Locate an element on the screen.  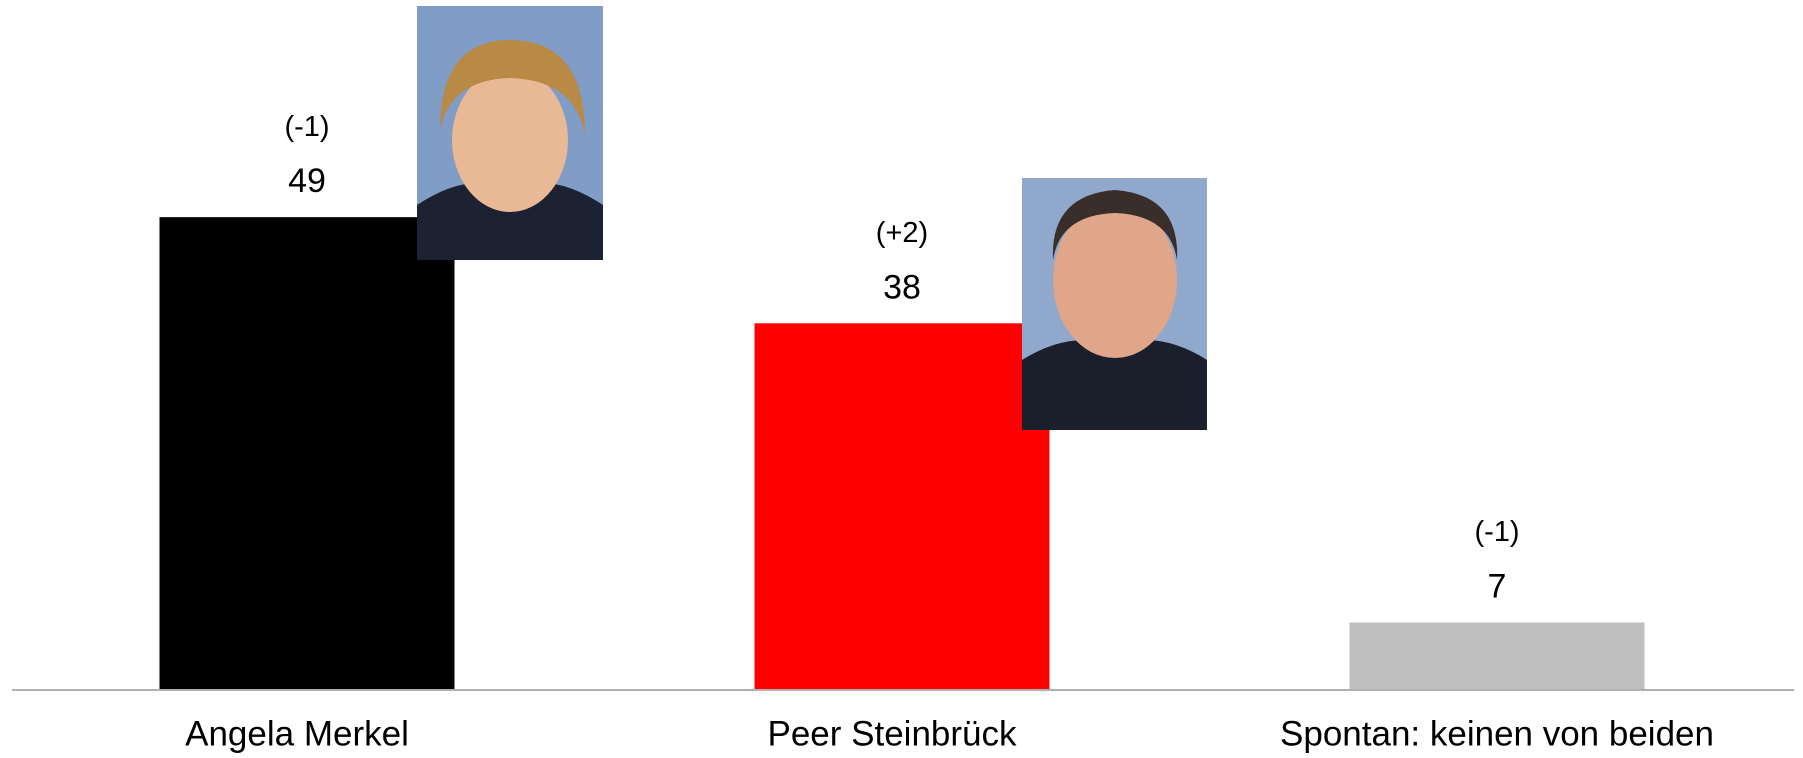
category-label: Peer Steinbrück is located at coordinates (892, 733).